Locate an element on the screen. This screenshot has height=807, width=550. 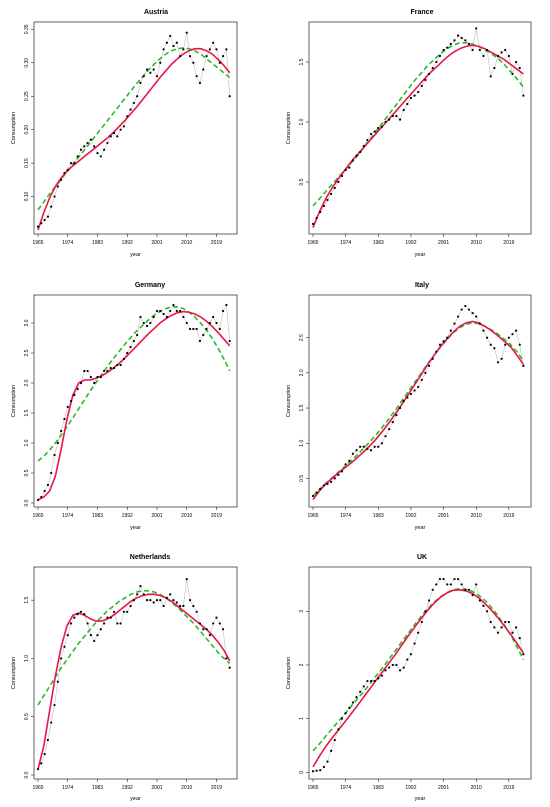
austria-ytick-label: 0.30 is located at coordinates (27, 63).